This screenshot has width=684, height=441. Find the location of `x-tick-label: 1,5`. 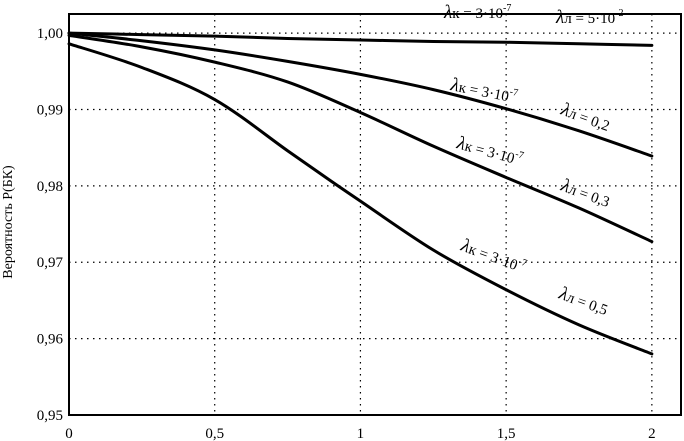

x-tick-label: 1,5 is located at coordinates (506, 433).